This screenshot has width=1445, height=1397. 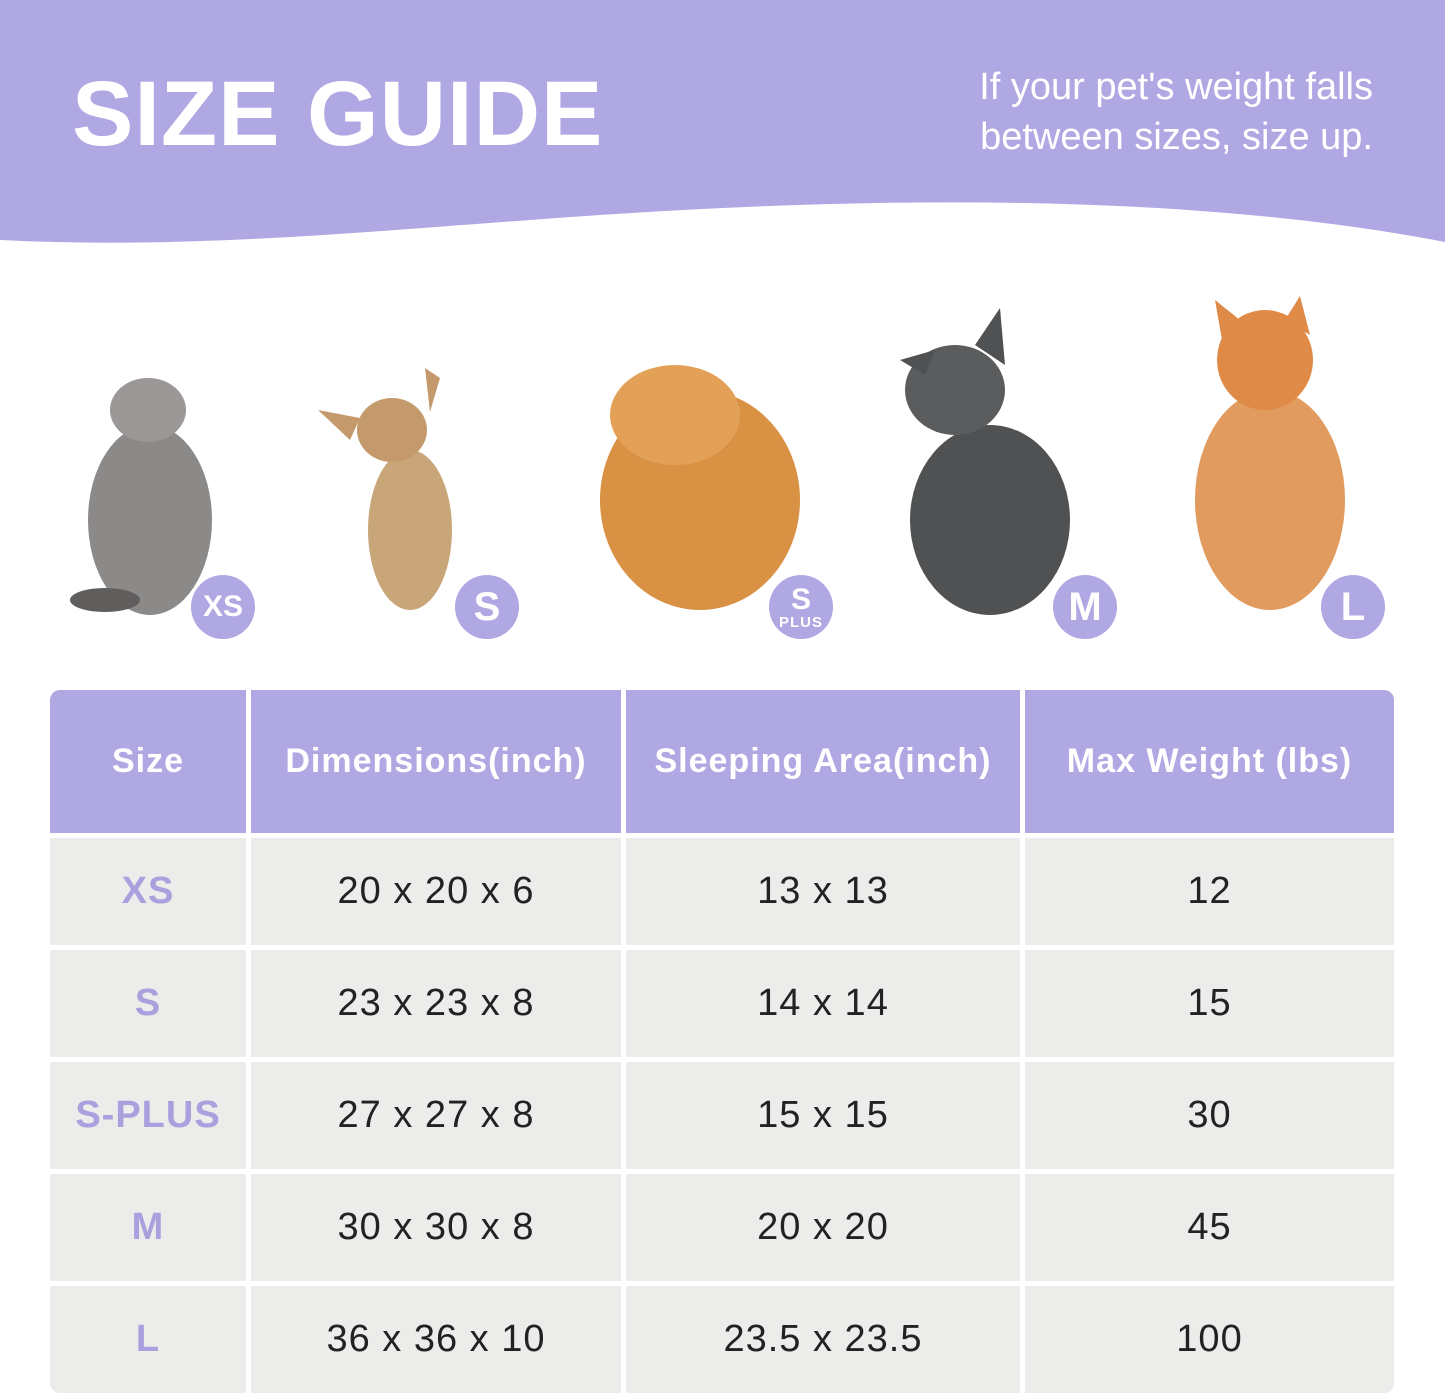 What do you see at coordinates (148, 1115) in the screenshot?
I see `cell-size: S-PLUS` at bounding box center [148, 1115].